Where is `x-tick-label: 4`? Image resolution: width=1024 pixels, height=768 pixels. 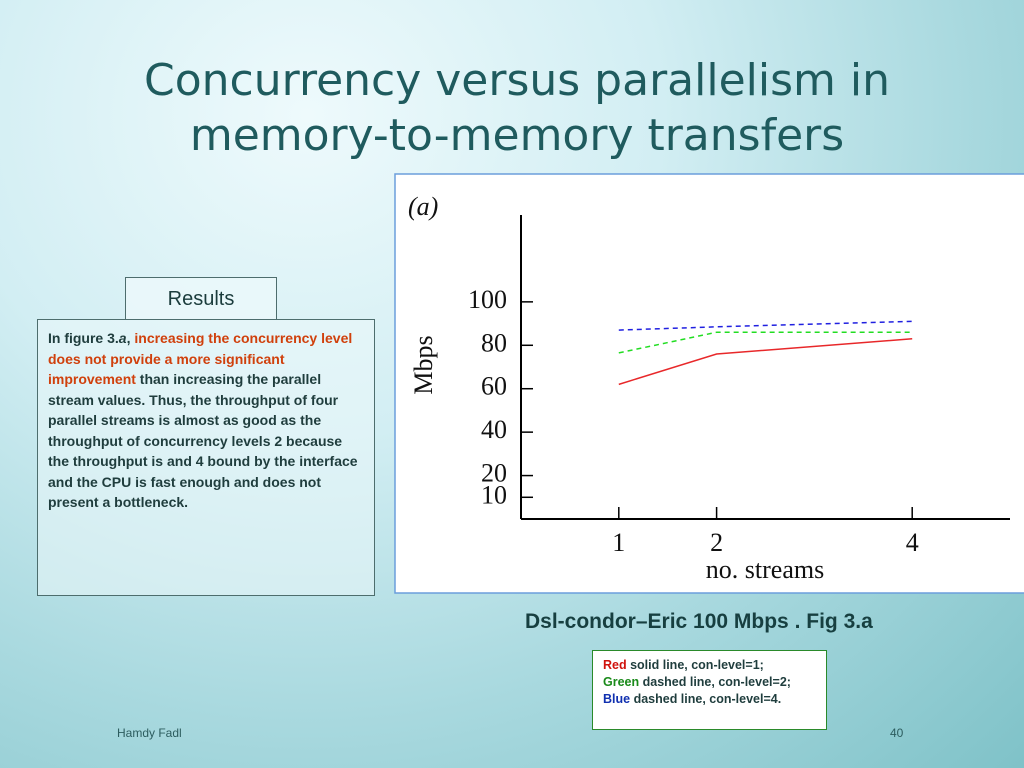
x-tick-label: 4 is located at coordinates (912, 542).